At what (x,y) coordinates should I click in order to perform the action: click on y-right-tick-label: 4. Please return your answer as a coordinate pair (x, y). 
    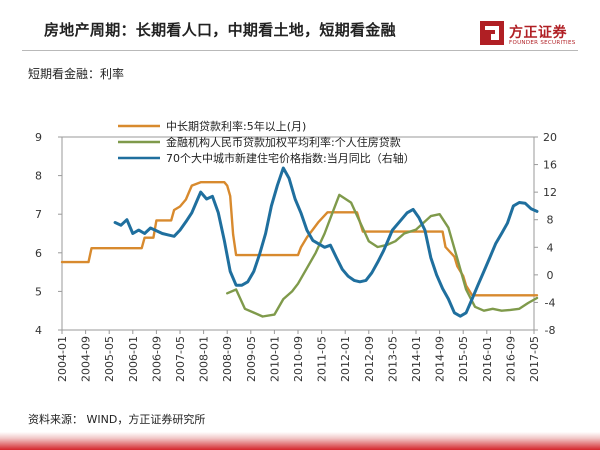
    Looking at the image, I should click on (550, 247).